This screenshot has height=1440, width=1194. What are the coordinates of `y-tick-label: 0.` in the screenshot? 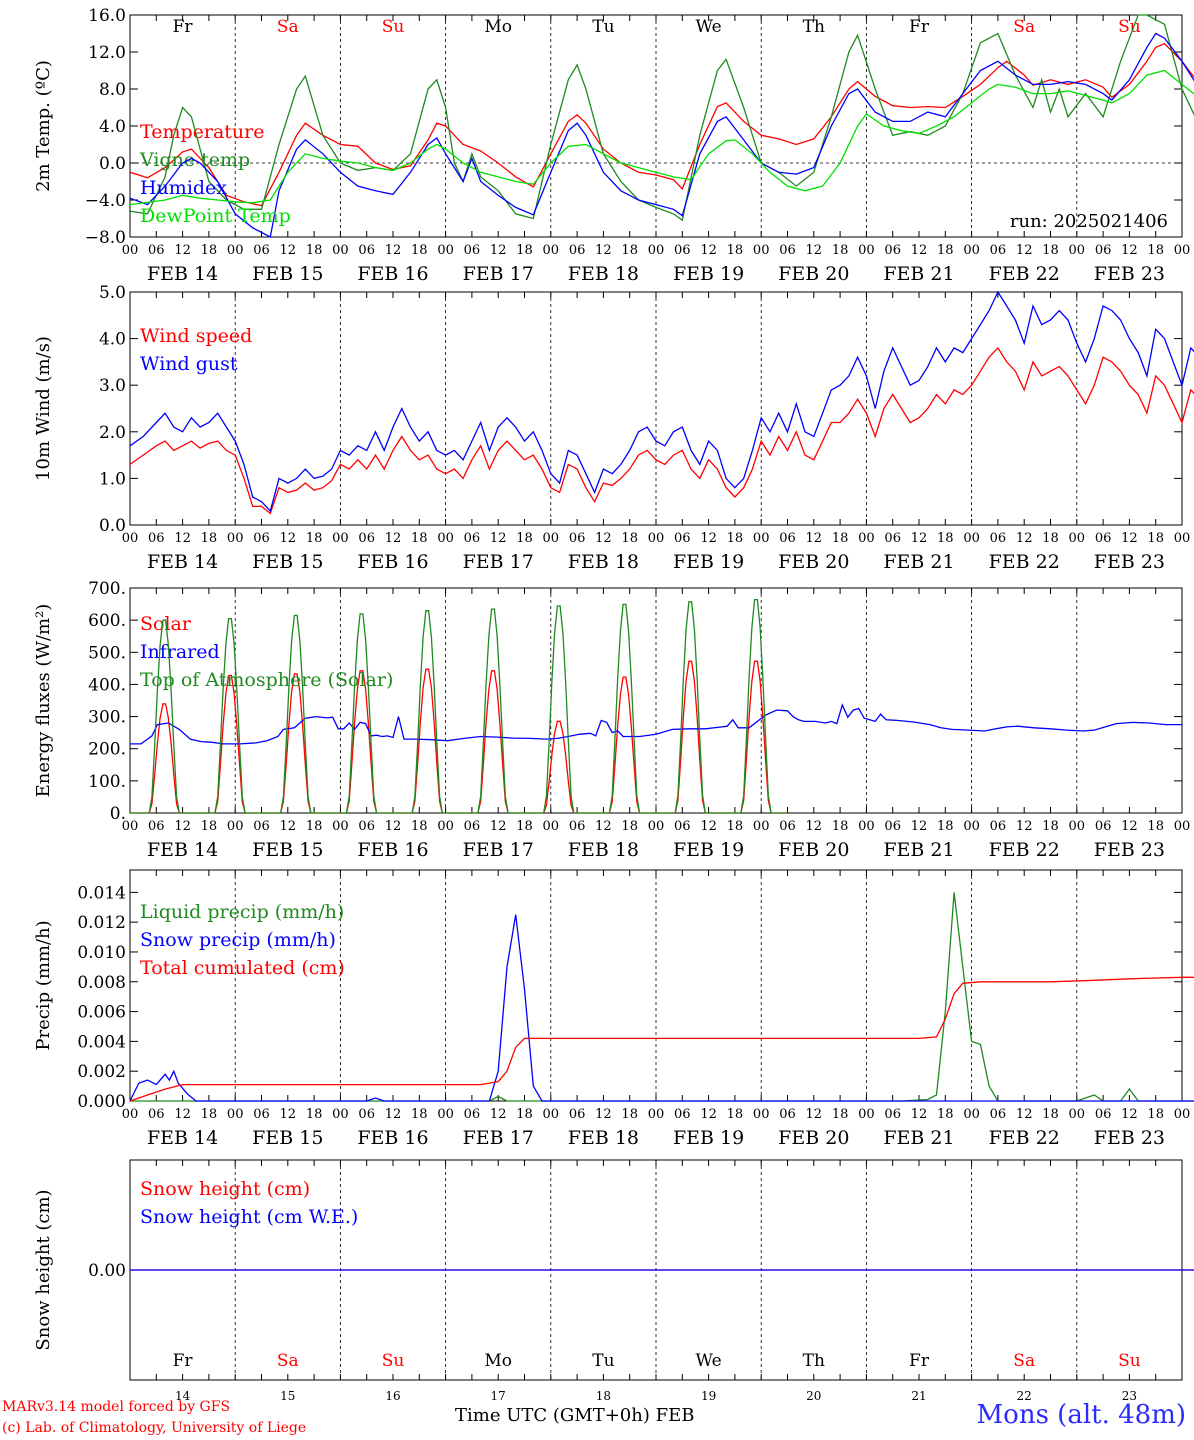 It's located at (118, 814).